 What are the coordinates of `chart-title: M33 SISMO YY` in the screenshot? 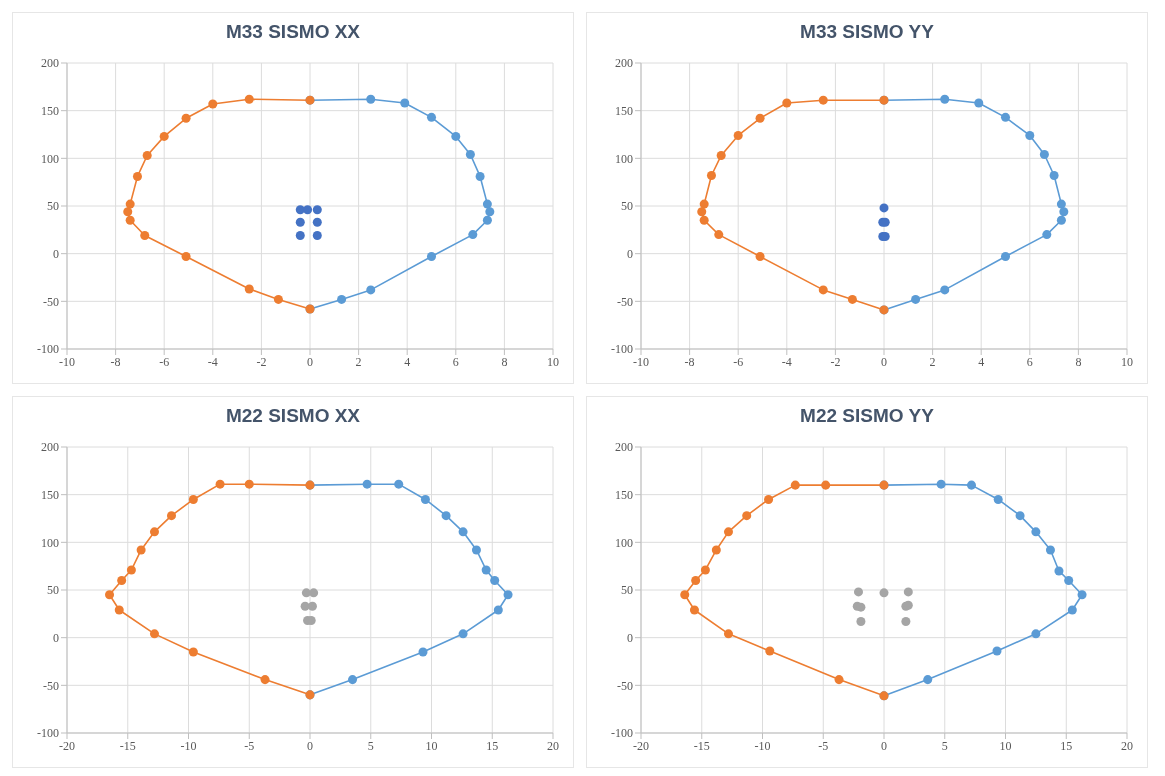 It's located at (867, 32).